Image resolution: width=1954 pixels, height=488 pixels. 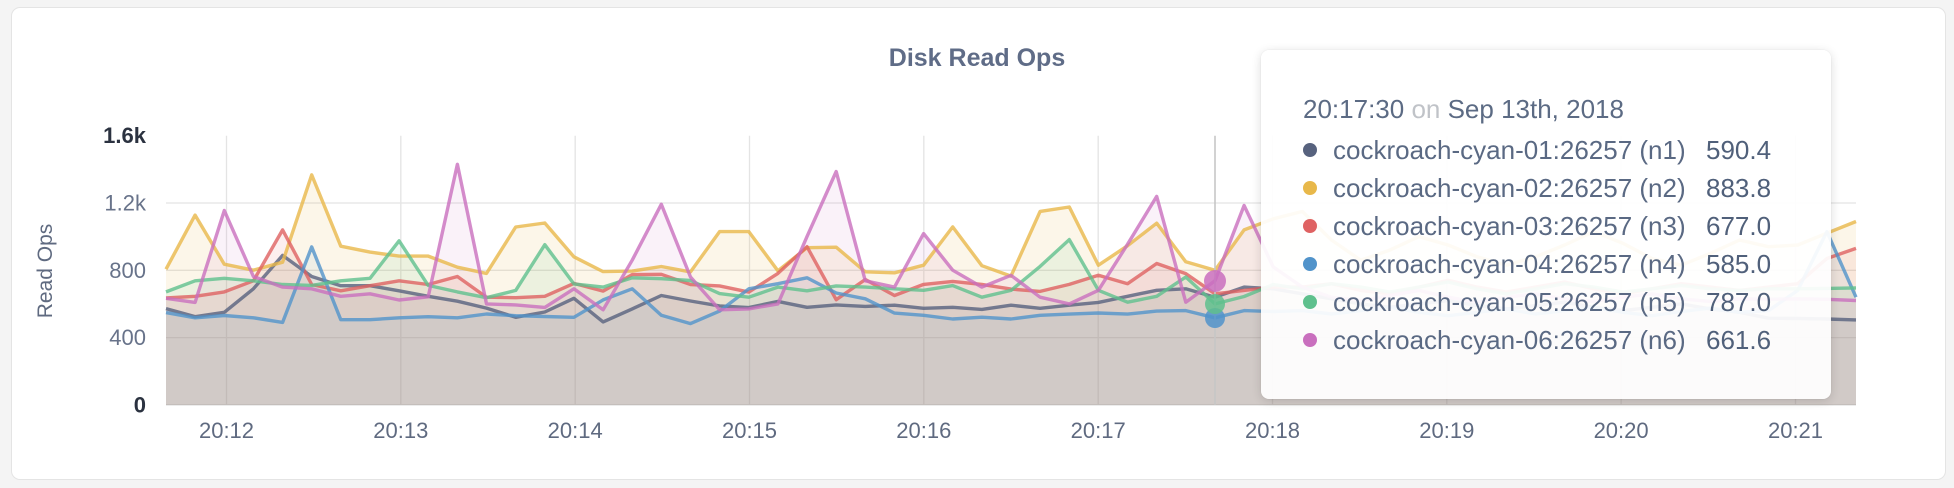 I want to click on svg-text: 20:20, so click(x=1621, y=430).